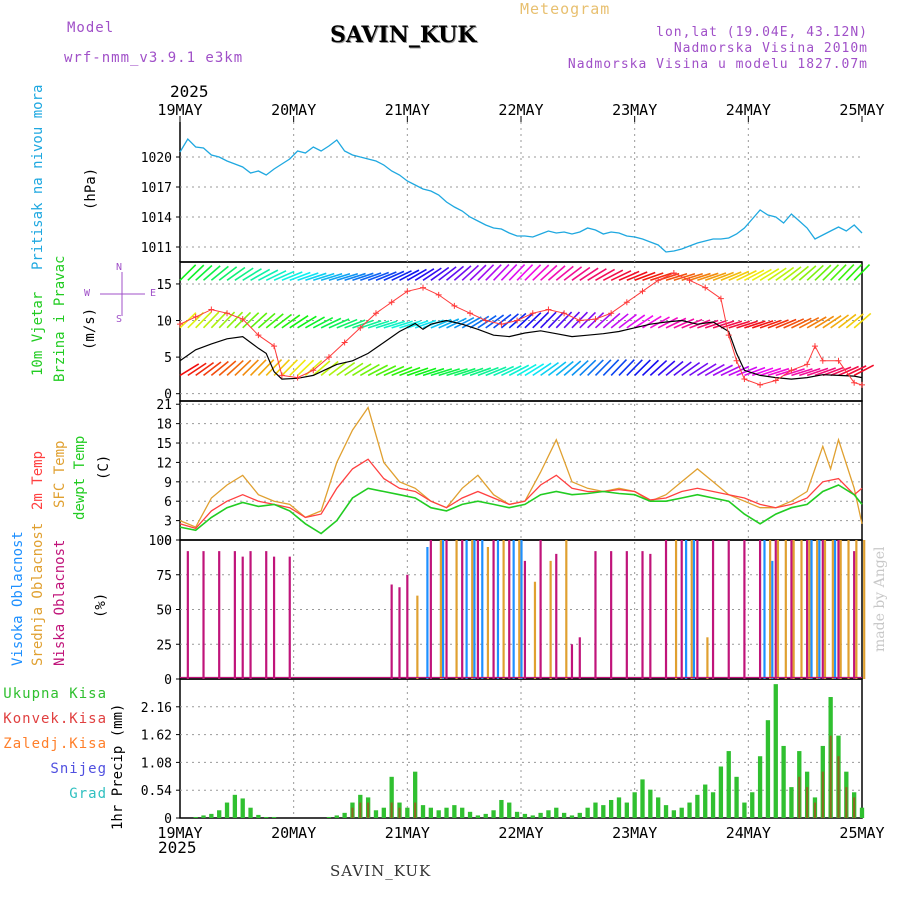  Describe the element at coordinates (634, 110) in the screenshot. I see `x-tick-label-top: 23MAY` at that location.